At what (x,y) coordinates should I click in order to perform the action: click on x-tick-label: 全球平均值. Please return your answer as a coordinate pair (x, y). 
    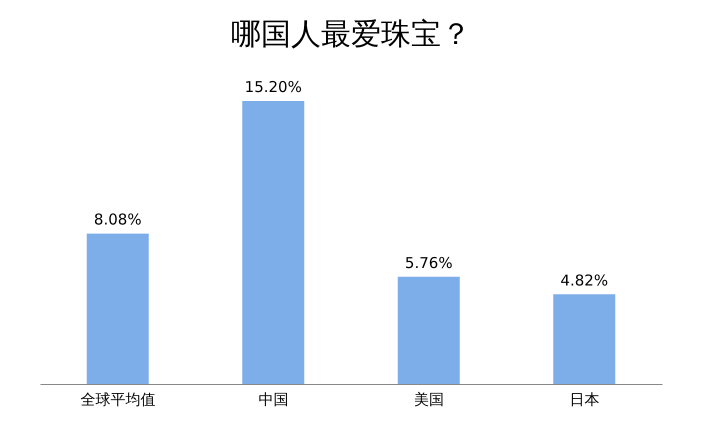
    Looking at the image, I should click on (118, 399).